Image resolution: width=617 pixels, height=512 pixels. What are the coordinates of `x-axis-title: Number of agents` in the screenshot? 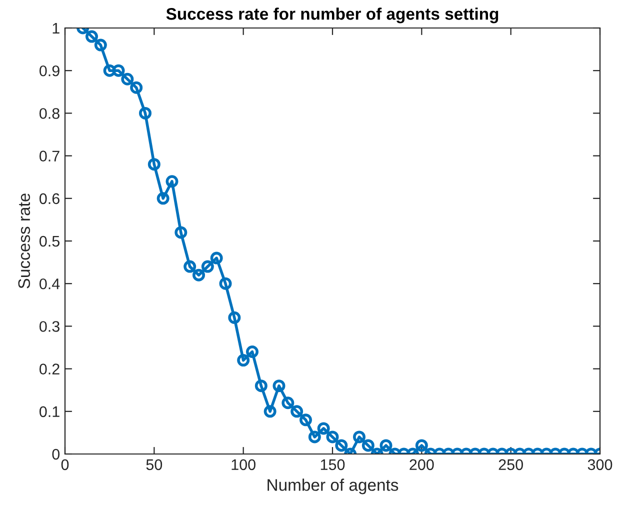 It's located at (333, 486).